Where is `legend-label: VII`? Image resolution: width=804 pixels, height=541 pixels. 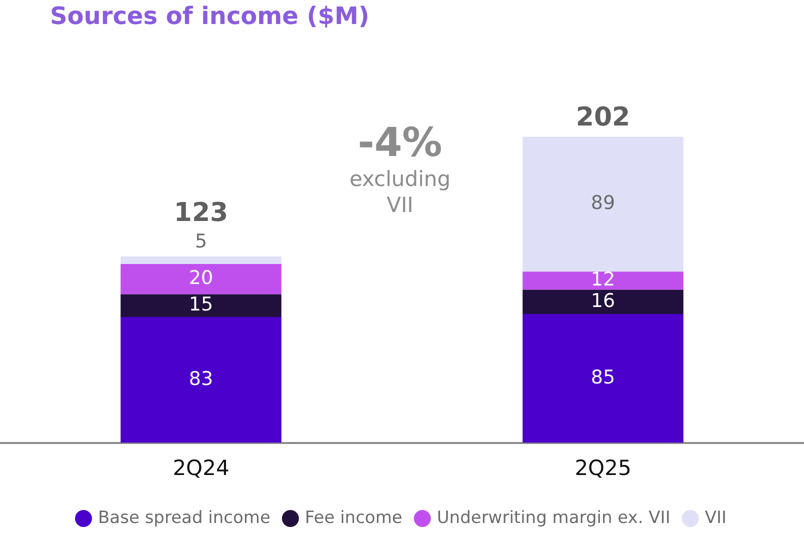
legend-label: VII is located at coordinates (715, 518).